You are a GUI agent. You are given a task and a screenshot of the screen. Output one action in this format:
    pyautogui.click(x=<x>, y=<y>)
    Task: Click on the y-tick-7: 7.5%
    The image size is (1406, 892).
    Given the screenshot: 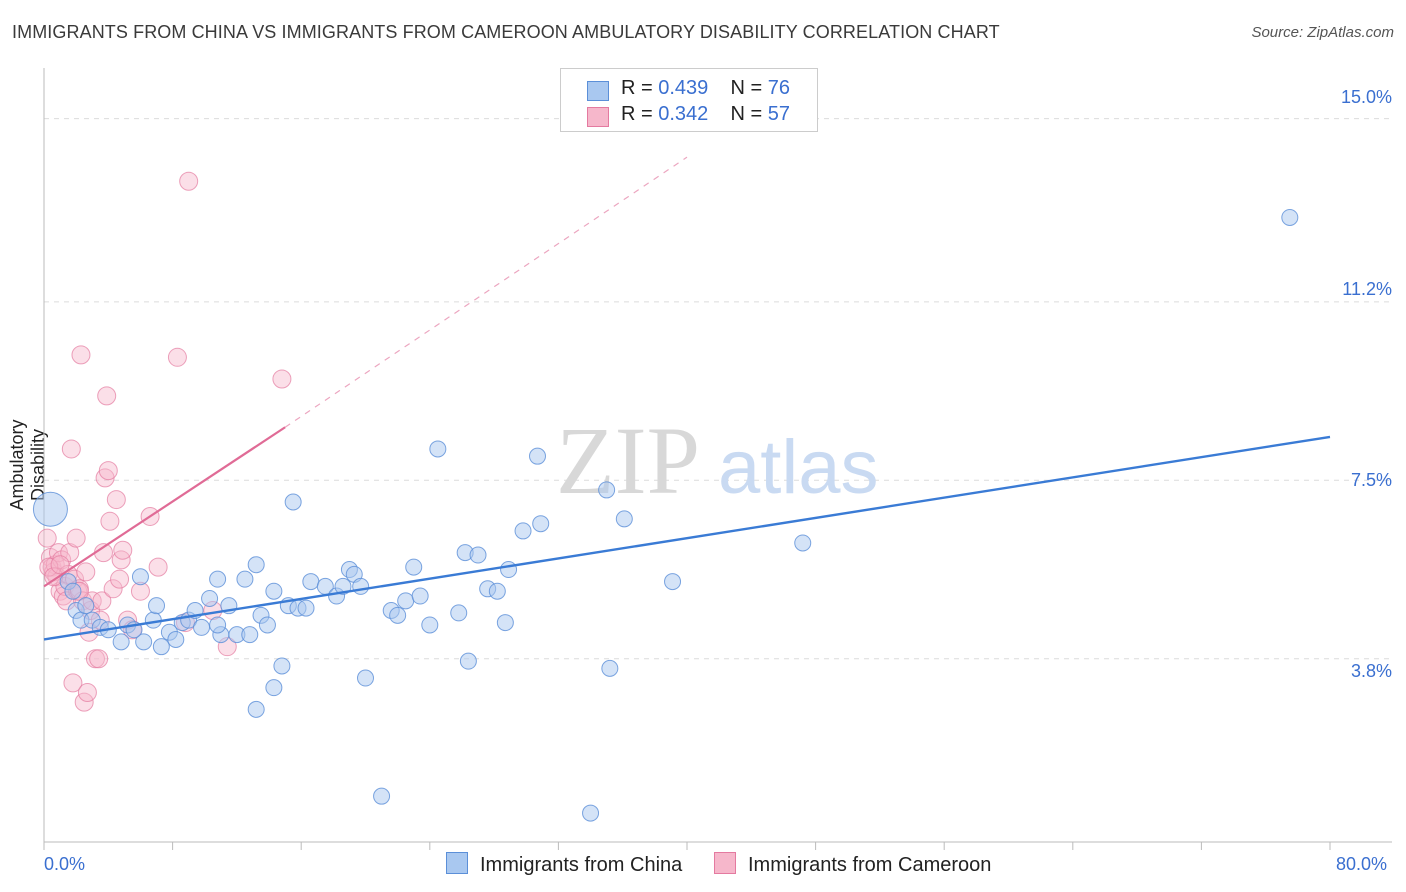 What is the action you would take?
    pyautogui.click(x=1371, y=480)
    